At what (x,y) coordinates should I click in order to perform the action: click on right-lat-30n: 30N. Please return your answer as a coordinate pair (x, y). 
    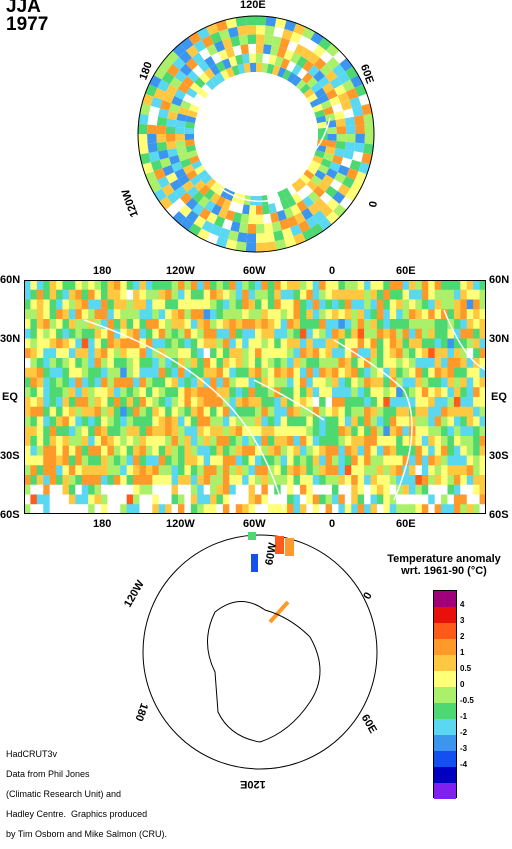
    Looking at the image, I should click on (499, 339).